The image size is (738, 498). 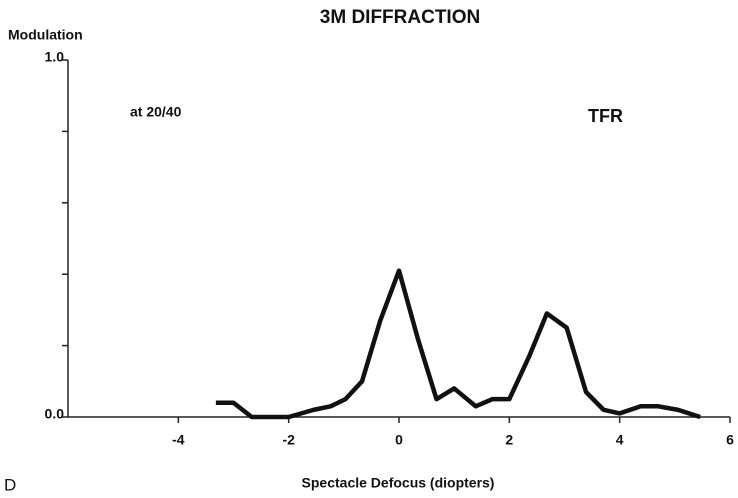 What do you see at coordinates (400, 17) in the screenshot?
I see `chart-title: 3M DIFFRACTION` at bounding box center [400, 17].